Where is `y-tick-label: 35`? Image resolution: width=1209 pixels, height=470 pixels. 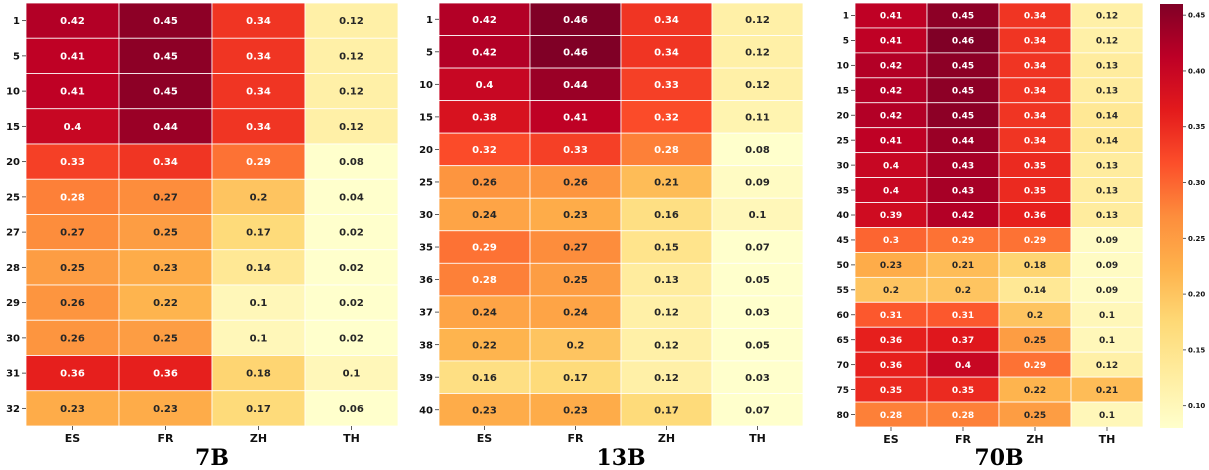
y-tick-label: 35 is located at coordinates (426, 248).